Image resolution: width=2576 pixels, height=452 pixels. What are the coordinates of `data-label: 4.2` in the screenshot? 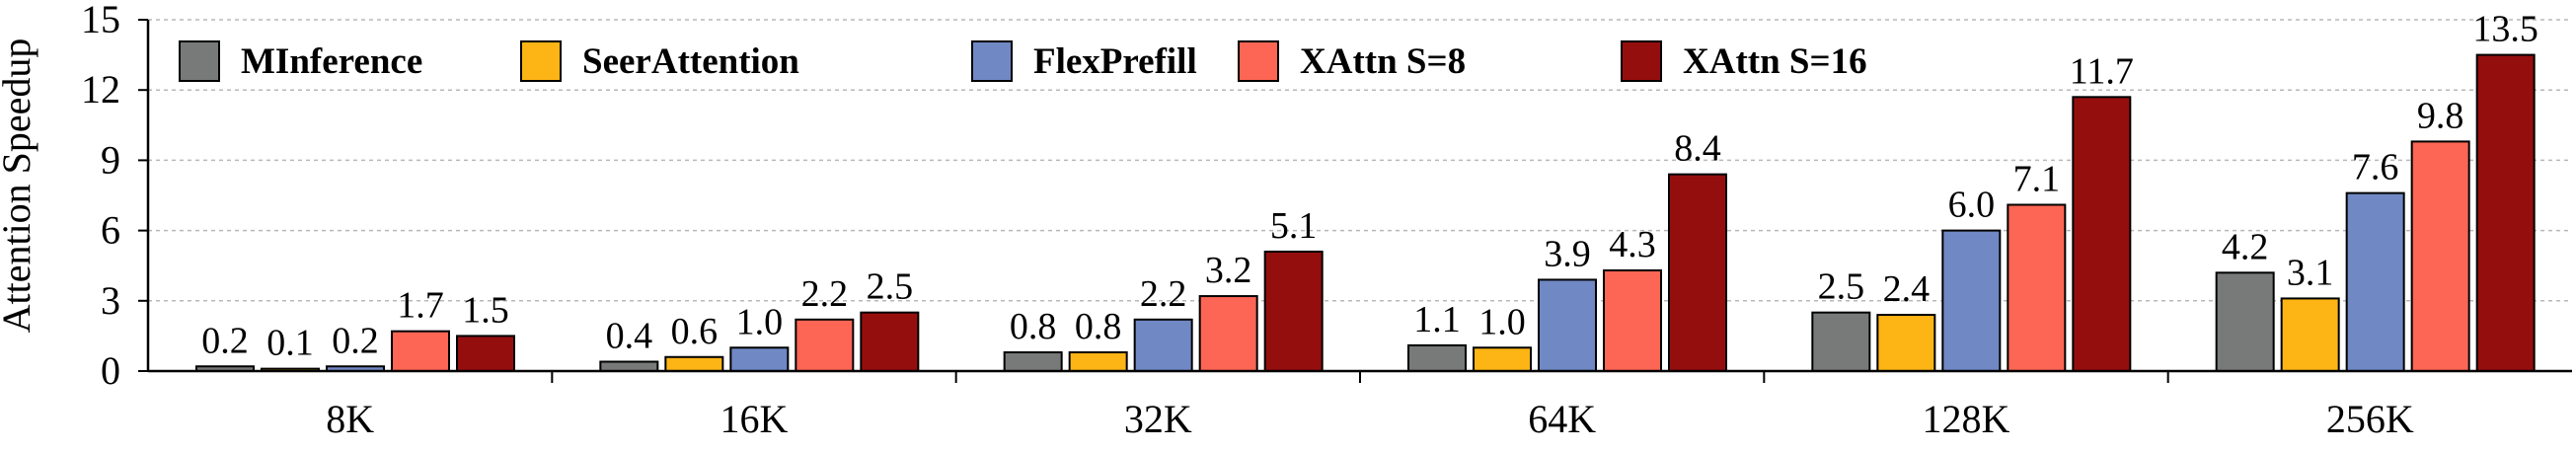 It's located at (2245, 246).